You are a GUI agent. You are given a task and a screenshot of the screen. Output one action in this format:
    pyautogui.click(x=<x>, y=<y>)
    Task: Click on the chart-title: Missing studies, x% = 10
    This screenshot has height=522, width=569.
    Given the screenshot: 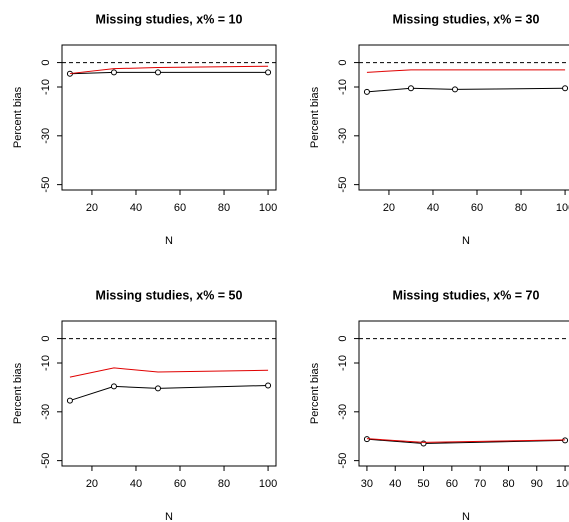 What is the action you would take?
    pyautogui.click(x=169, y=19)
    